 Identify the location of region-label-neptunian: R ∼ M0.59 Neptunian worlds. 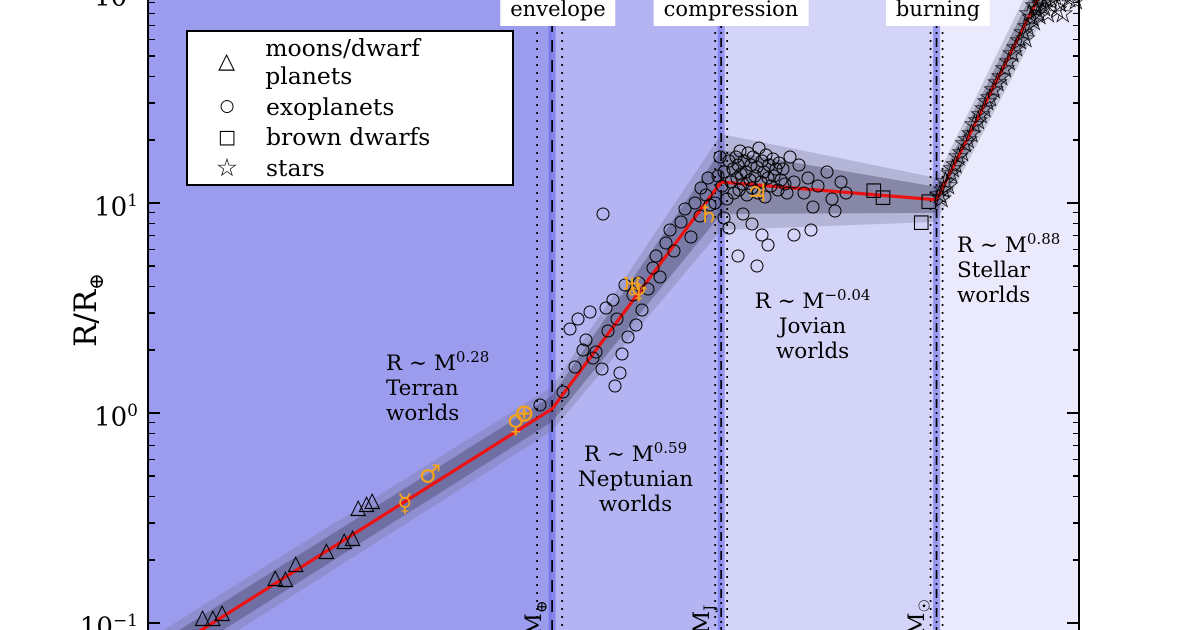
(635, 478).